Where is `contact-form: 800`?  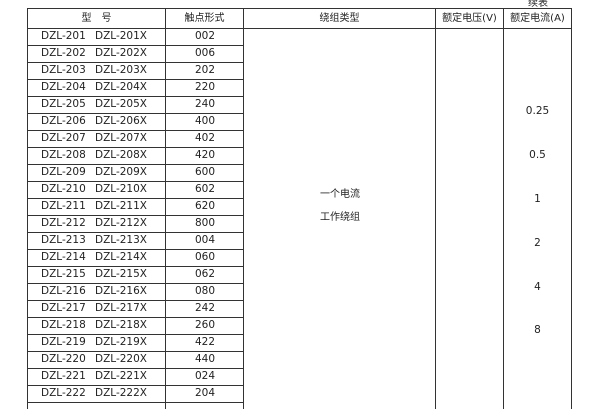 contact-form: 800 is located at coordinates (205, 223).